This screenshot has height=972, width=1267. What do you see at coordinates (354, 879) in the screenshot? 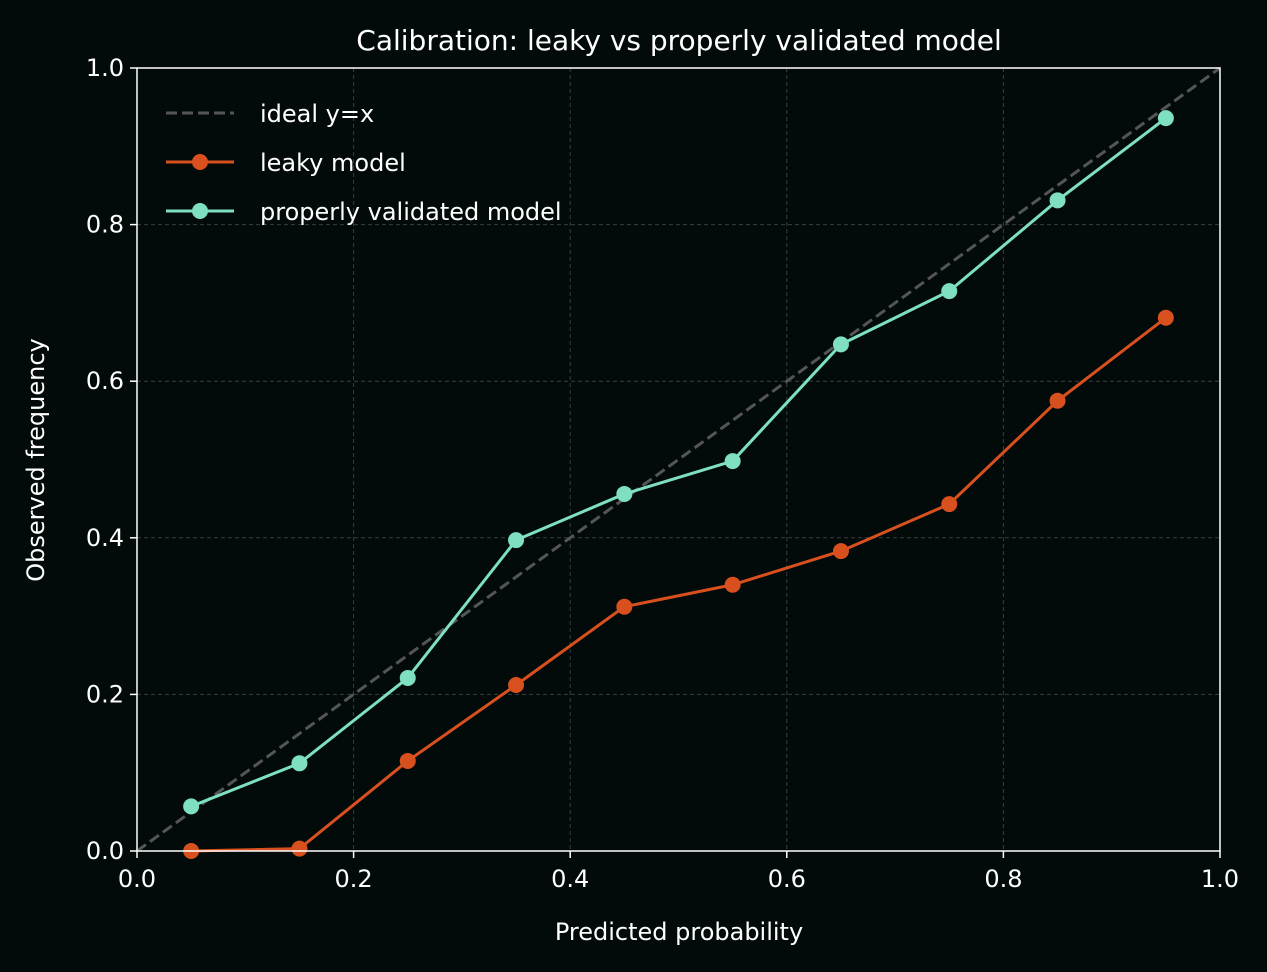
I see `x-tick-label: 0.2` at bounding box center [354, 879].